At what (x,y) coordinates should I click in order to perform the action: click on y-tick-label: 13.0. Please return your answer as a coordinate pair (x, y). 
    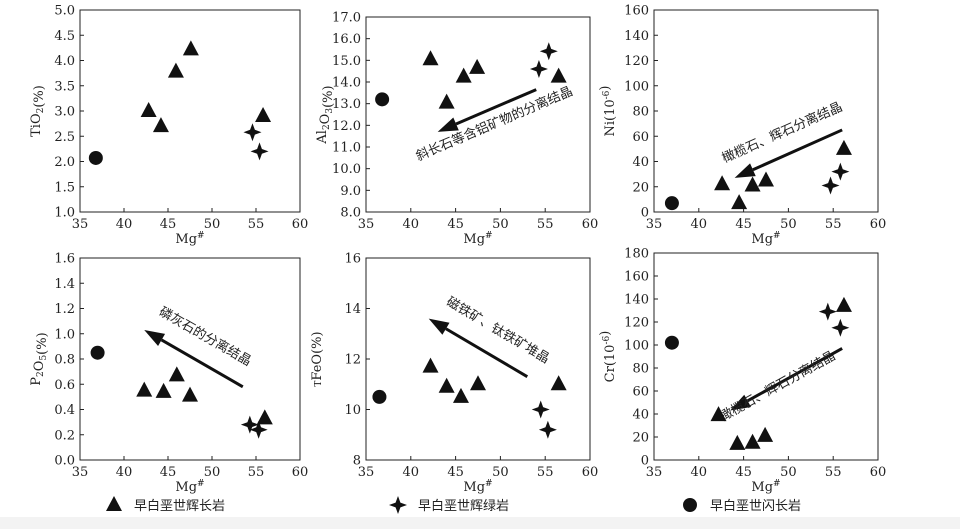
    Looking at the image, I should click on (346, 104).